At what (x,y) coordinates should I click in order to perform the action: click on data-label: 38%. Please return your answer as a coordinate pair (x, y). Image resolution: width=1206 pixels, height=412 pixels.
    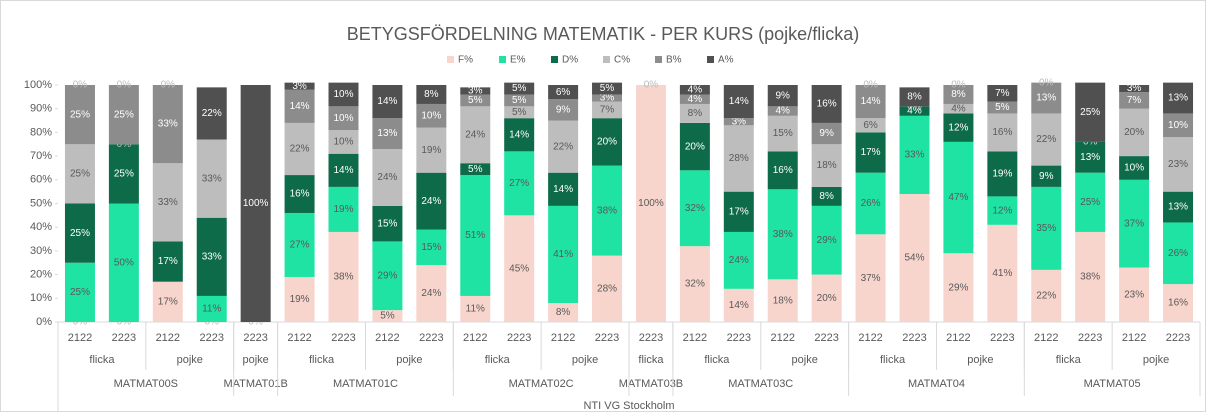
    Looking at the image, I should click on (783, 234).